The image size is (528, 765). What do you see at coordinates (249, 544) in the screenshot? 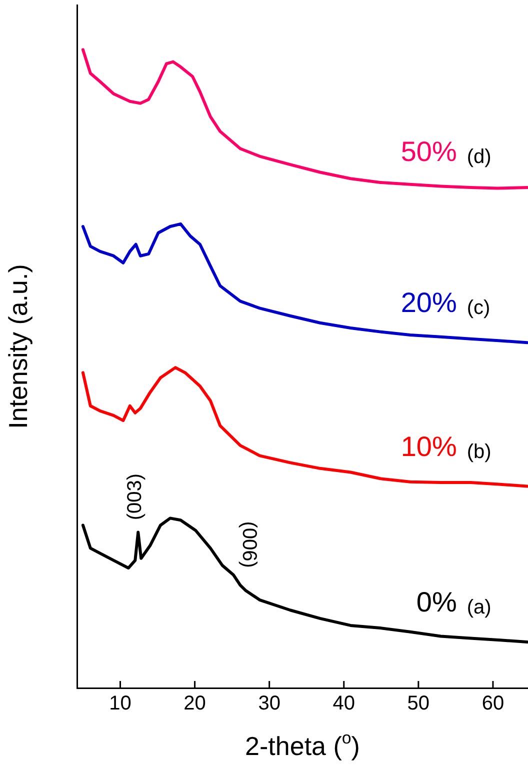
I see `annotation: (006)` at bounding box center [249, 544].